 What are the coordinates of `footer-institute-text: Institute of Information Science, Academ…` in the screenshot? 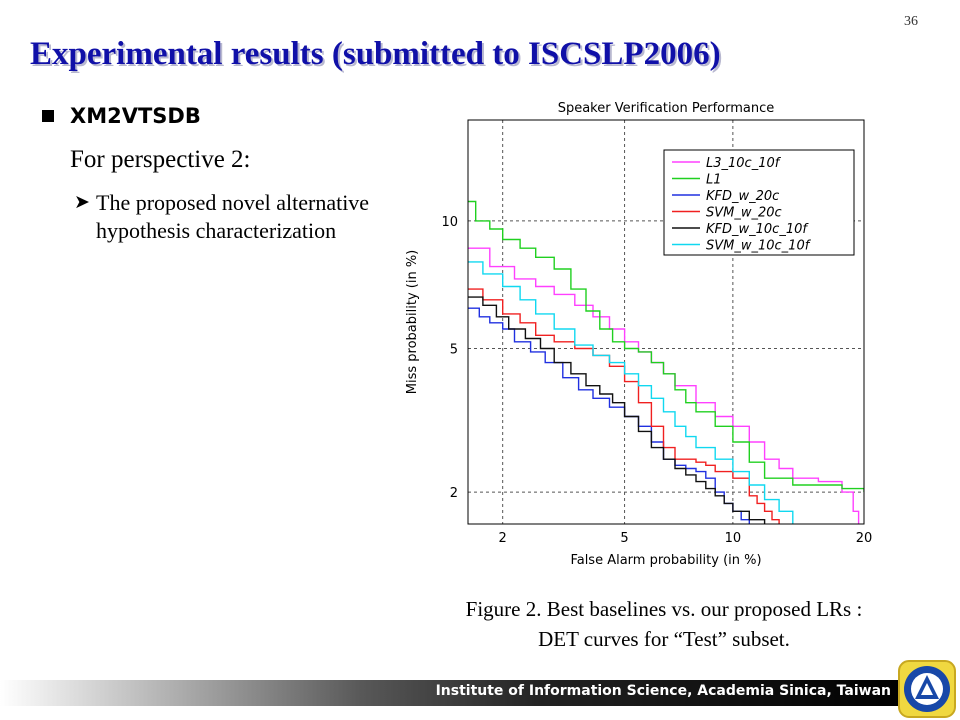 It's located at (663, 691).